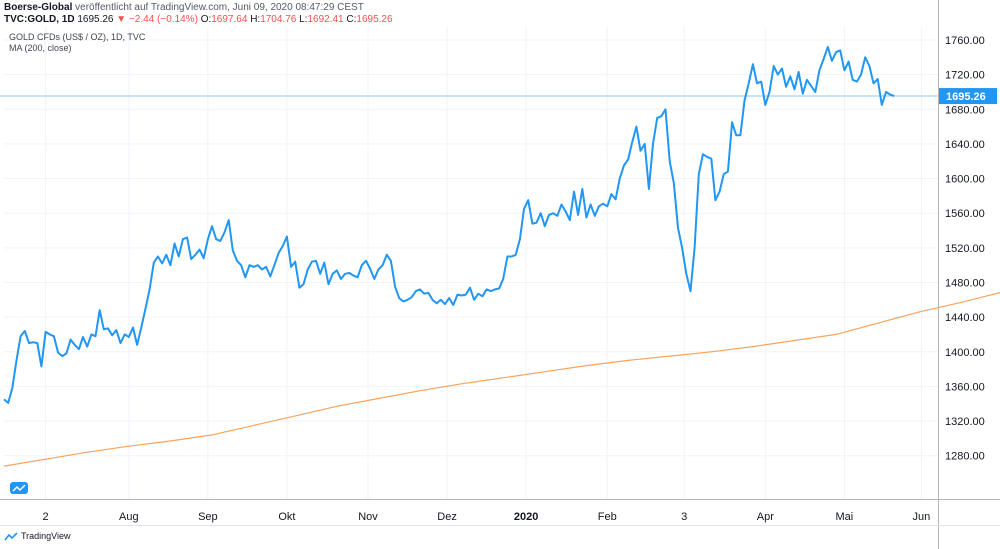 This screenshot has height=549, width=1000. I want to click on close-value: 1695.26, so click(374, 19).